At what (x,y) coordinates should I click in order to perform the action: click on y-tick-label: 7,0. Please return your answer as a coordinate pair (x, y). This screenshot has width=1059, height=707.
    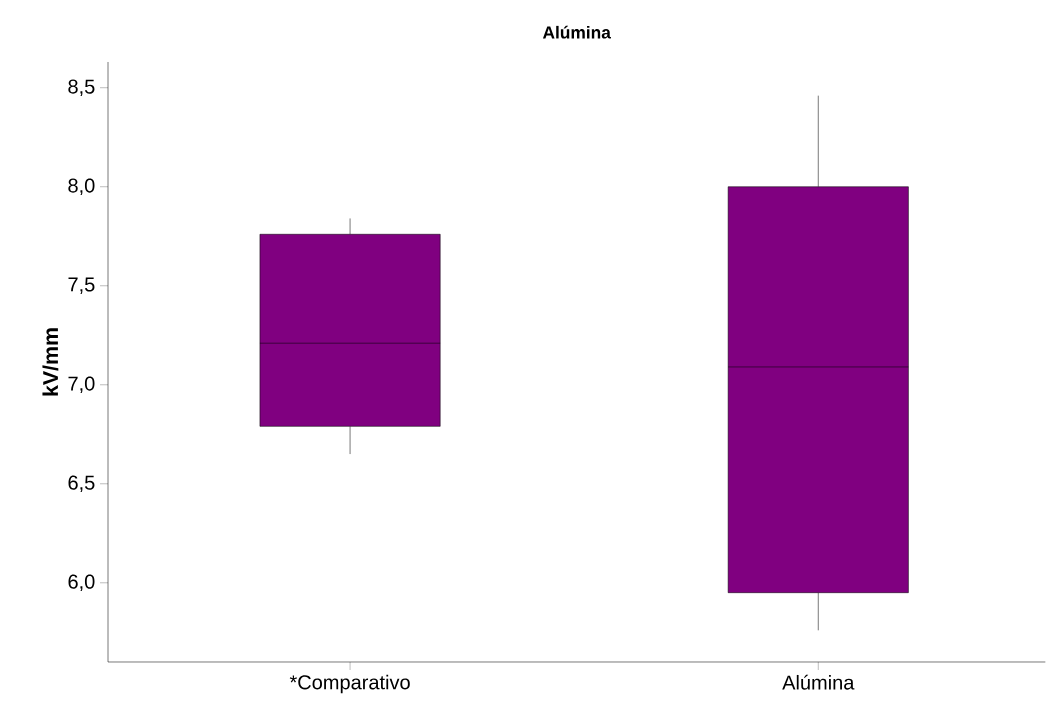
    Looking at the image, I should click on (81, 385).